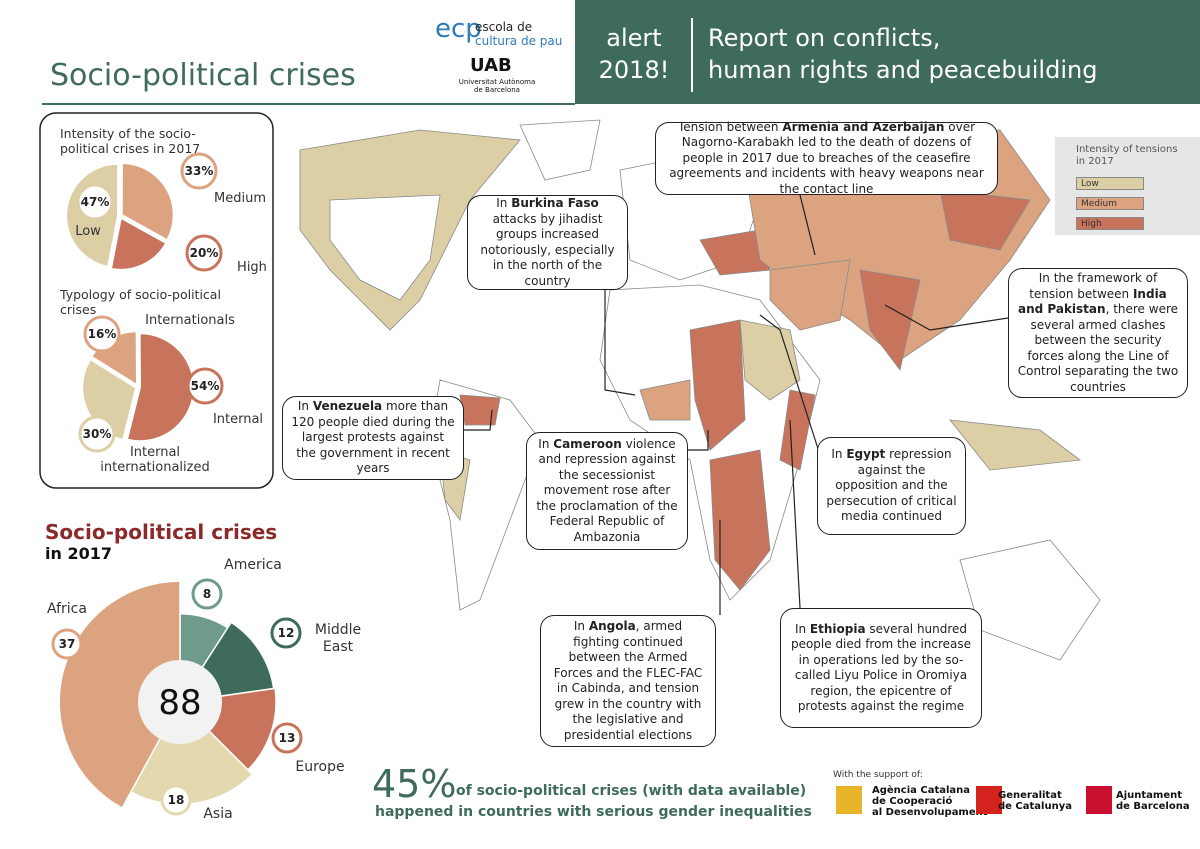 The height and width of the screenshot is (849, 1200). I want to click on category-label: Asia, so click(218, 814).